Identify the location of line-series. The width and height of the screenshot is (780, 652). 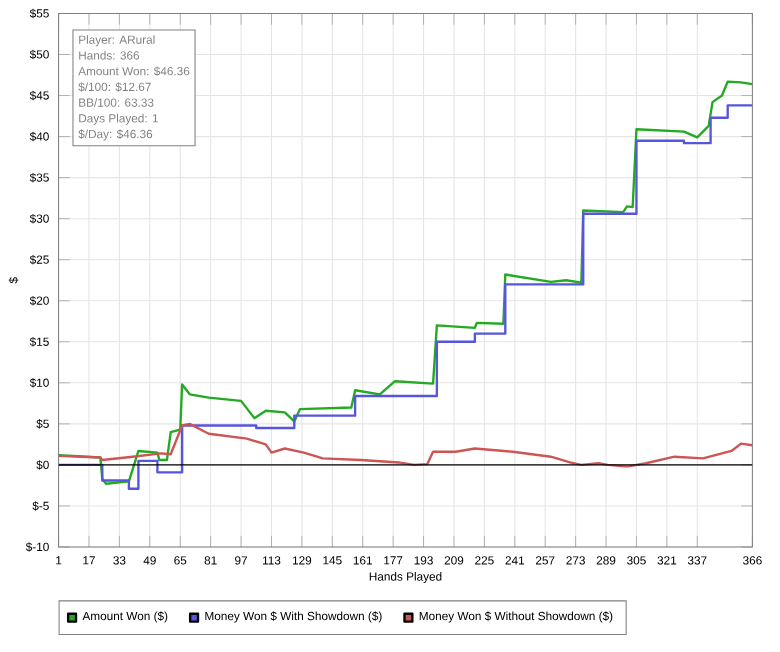
(405, 445).